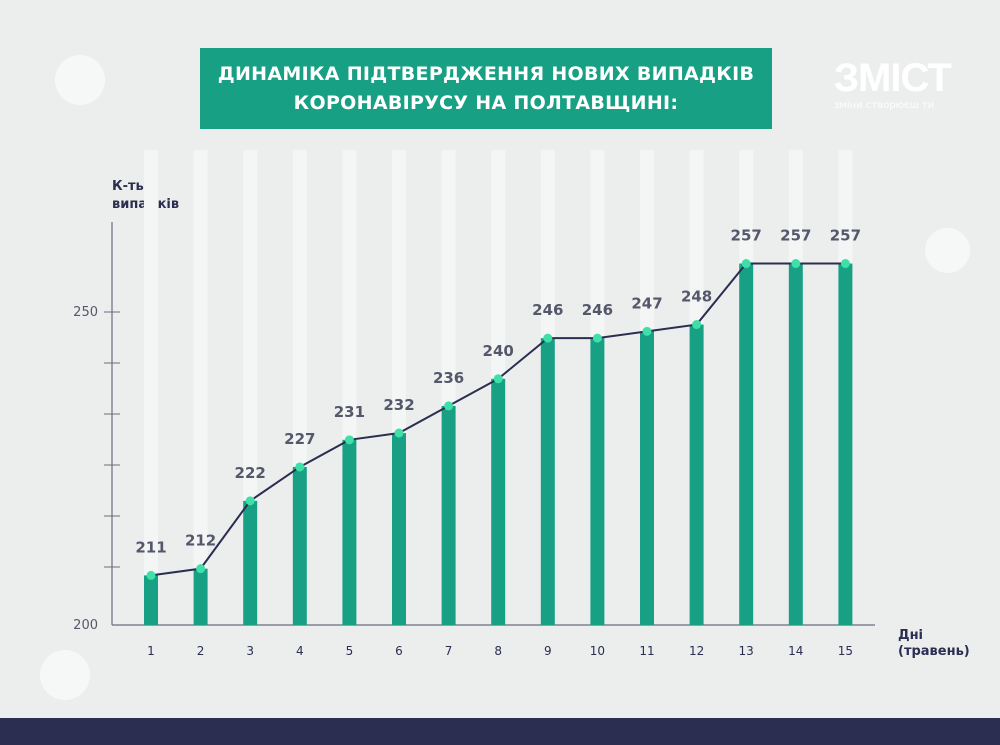  Describe the element at coordinates (746, 651) in the screenshot. I see `x-tick-label: 13` at that location.